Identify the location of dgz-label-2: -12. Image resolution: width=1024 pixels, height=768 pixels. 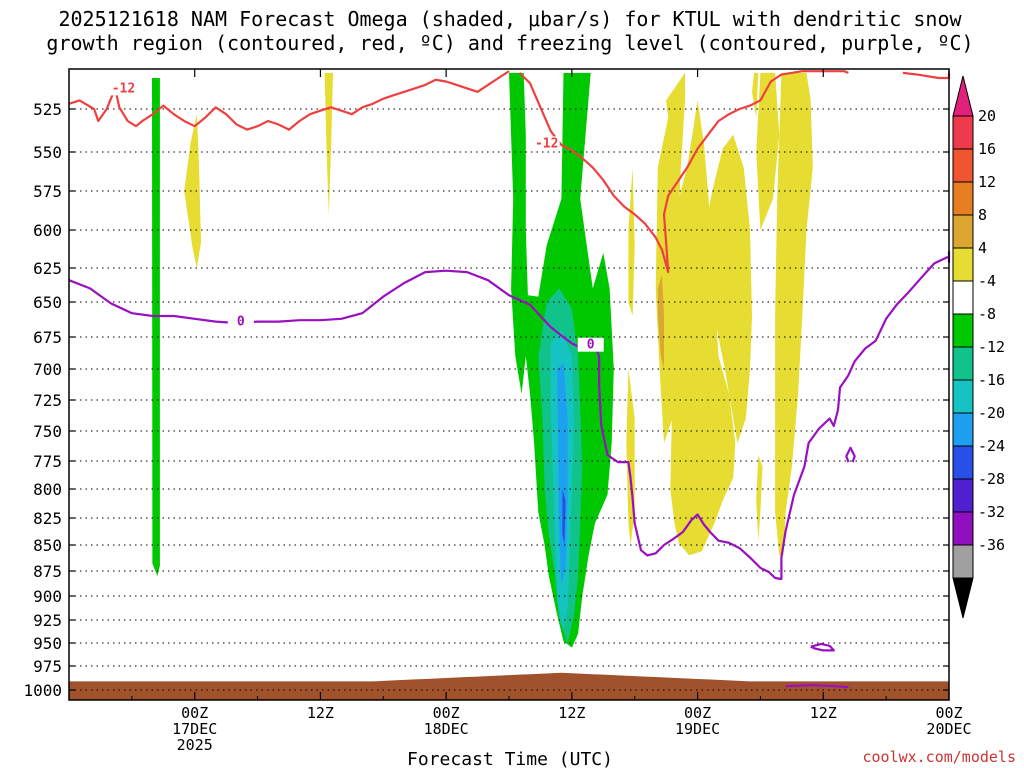
(546, 143).